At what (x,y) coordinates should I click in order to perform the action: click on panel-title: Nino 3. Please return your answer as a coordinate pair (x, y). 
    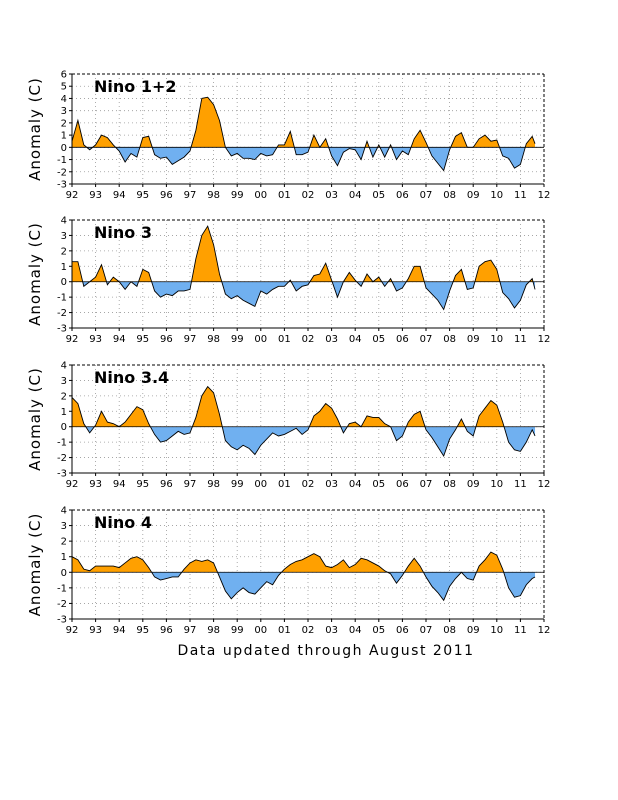
    Looking at the image, I should click on (123, 232).